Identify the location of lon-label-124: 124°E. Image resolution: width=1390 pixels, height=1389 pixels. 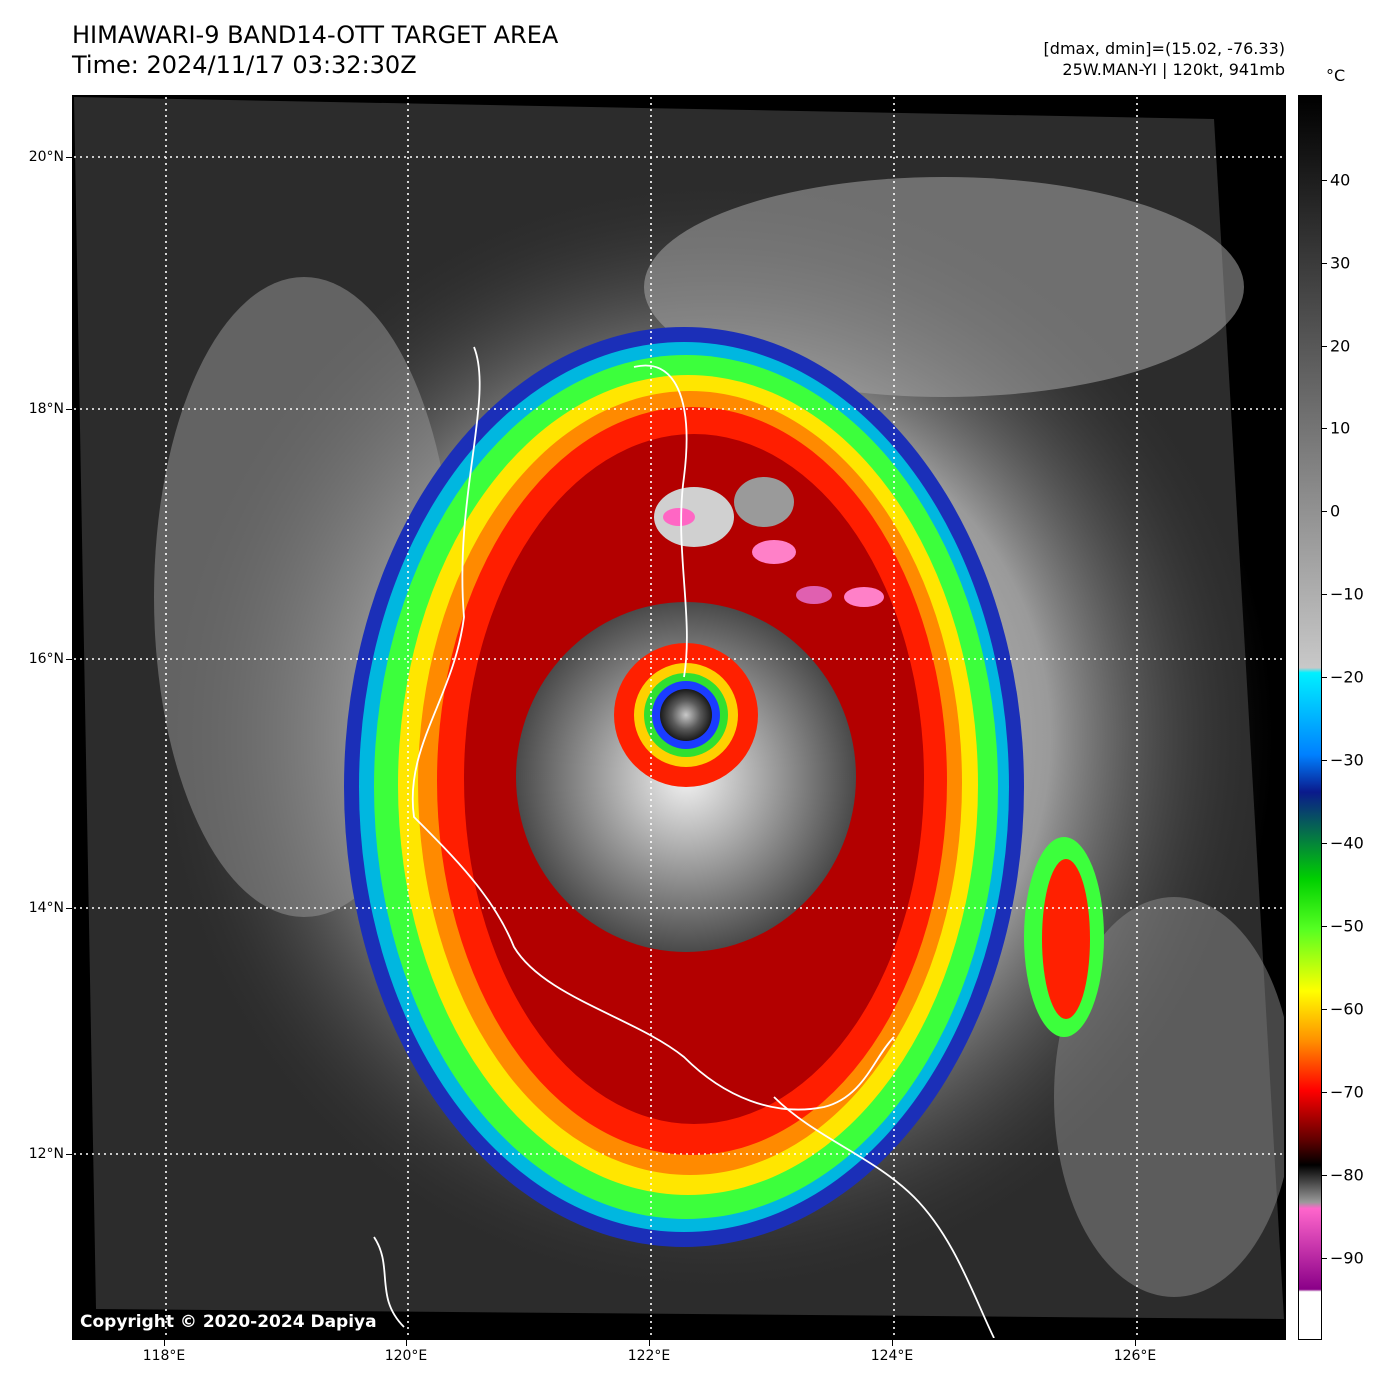
(892, 1356).